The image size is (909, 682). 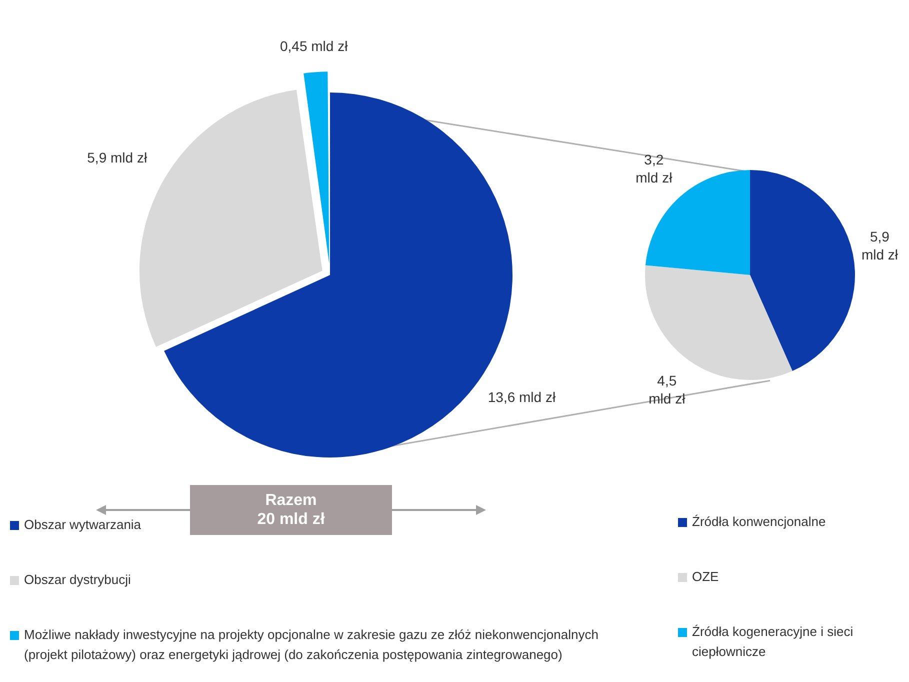 What do you see at coordinates (759, 522) in the screenshot?
I see `legend-label: Źródła konwencjonalne` at bounding box center [759, 522].